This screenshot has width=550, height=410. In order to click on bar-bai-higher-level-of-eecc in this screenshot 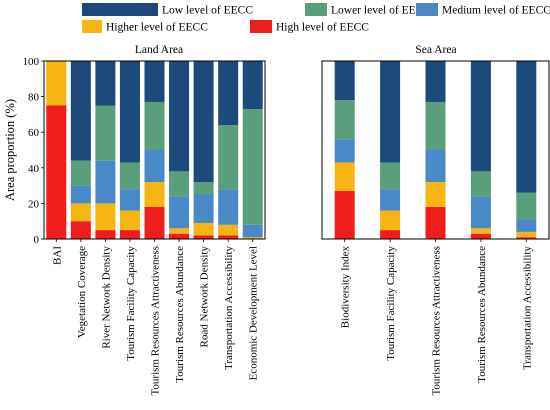, I will do `click(56, 83)`.